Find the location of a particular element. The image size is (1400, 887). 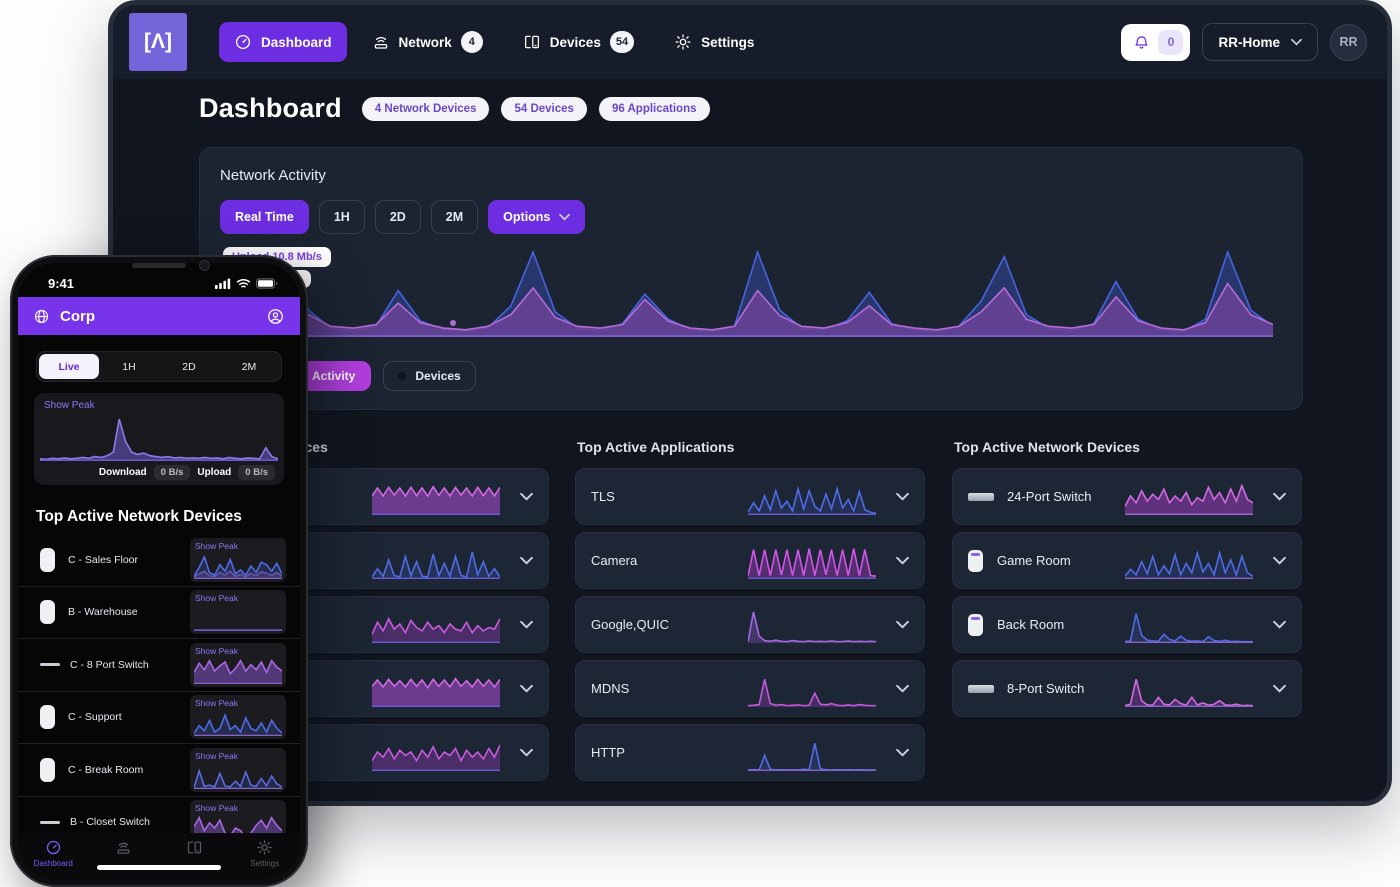

list-item: C - Sales Floor Show Peak is located at coordinates (159, 560).